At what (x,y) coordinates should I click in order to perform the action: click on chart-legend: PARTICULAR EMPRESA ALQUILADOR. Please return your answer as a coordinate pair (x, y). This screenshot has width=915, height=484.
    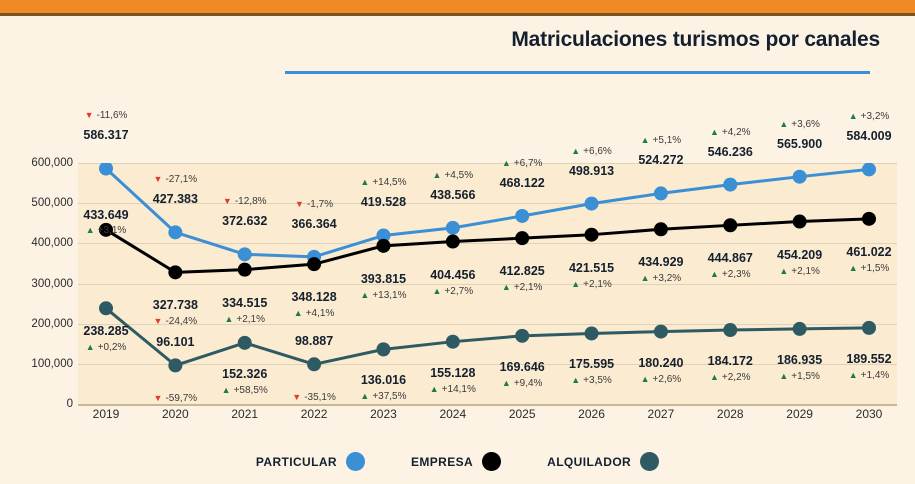
    Looking at the image, I should click on (457, 461).